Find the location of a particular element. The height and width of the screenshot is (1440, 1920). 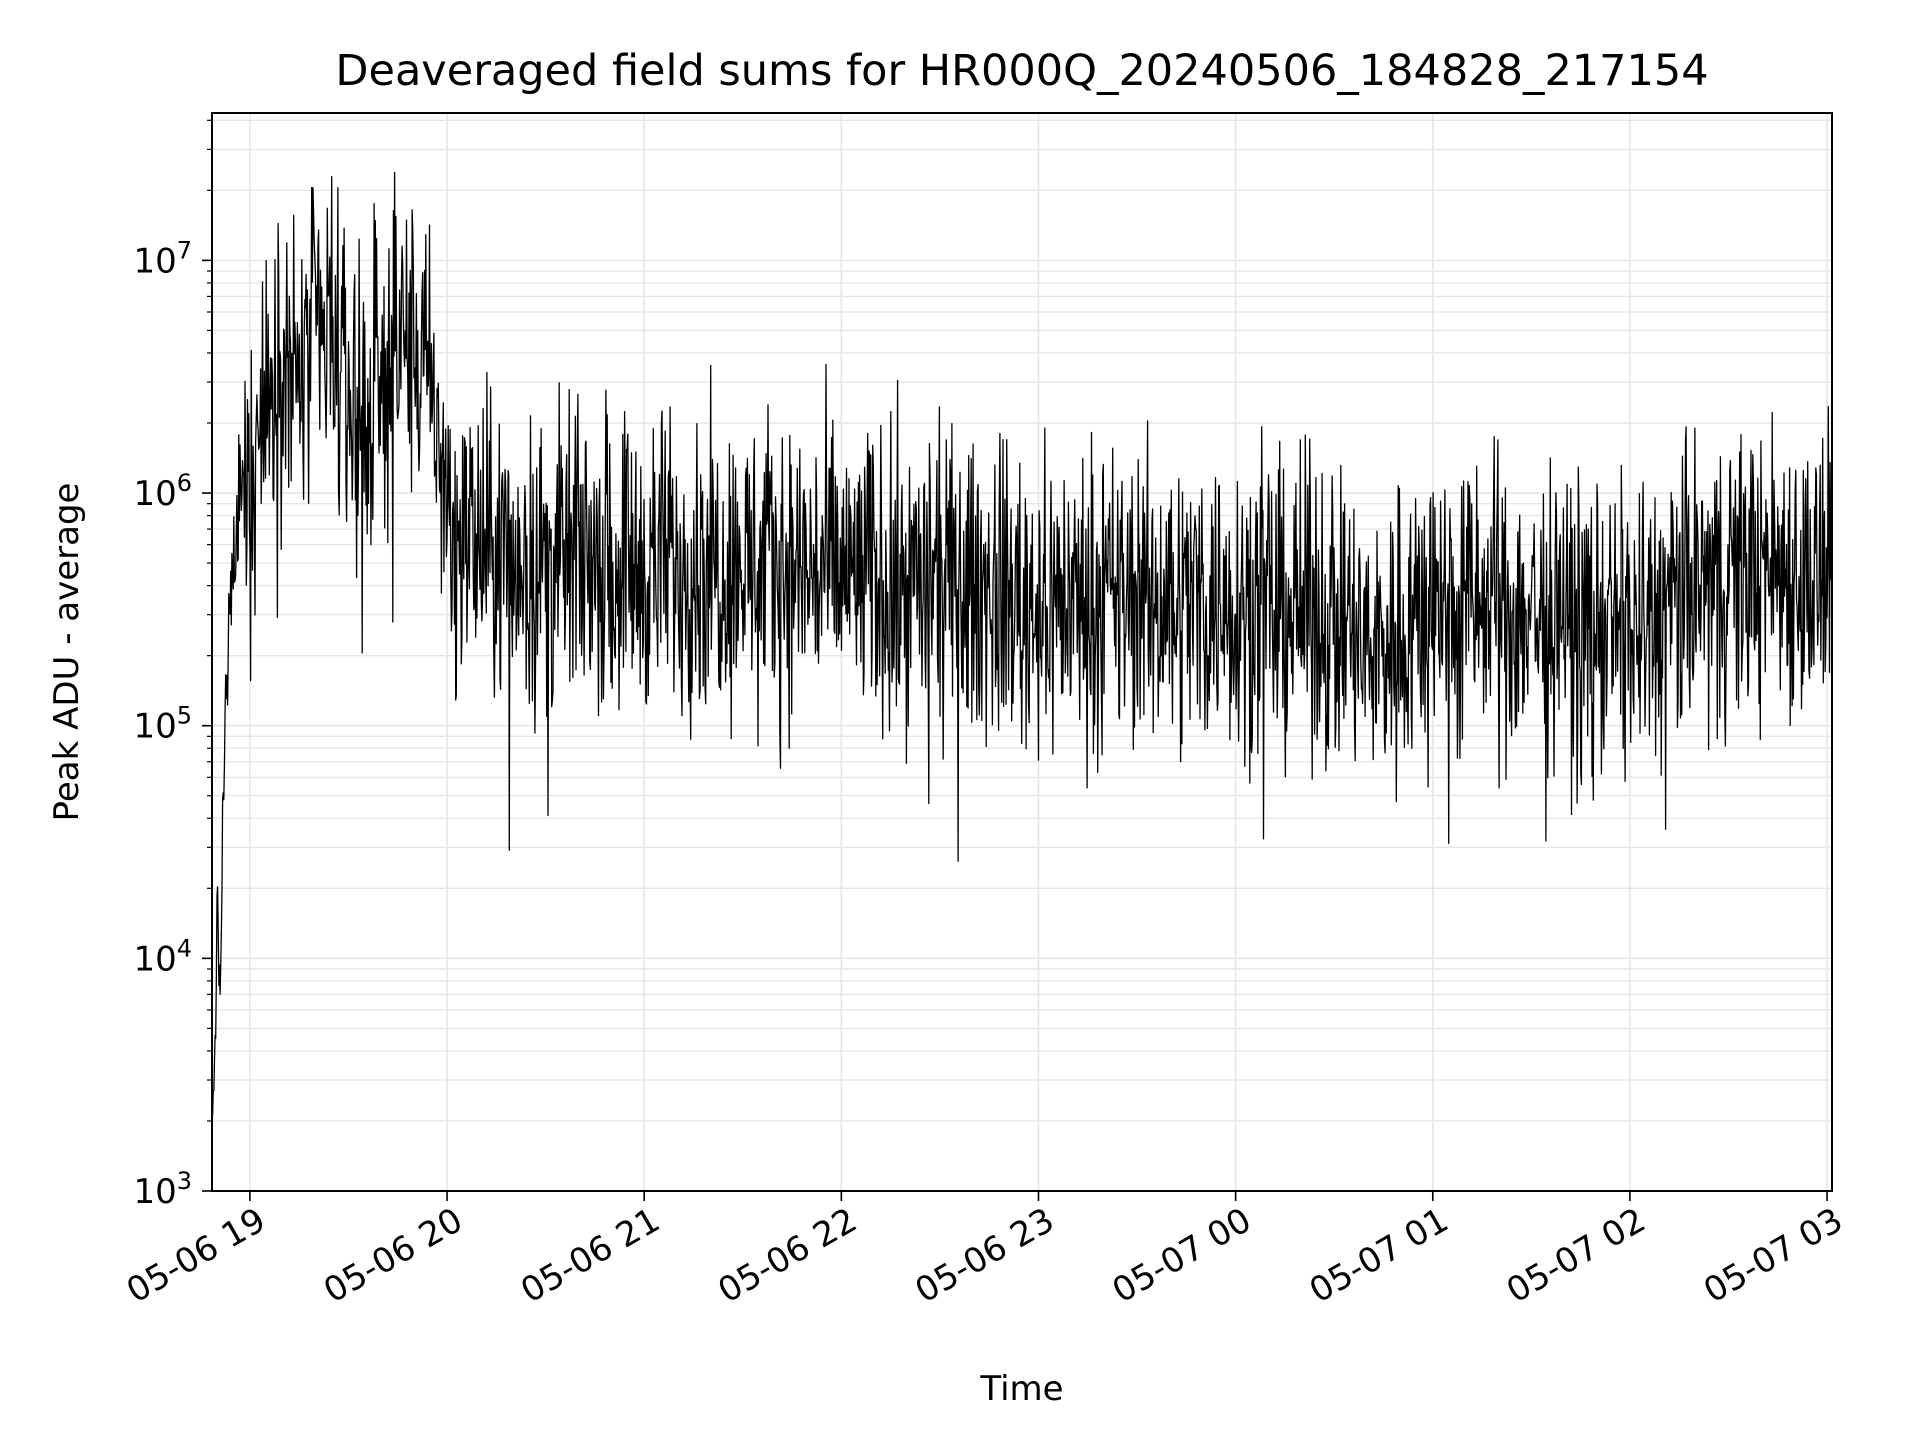

y-tick-label: 10⁶ is located at coordinates (162, 491).